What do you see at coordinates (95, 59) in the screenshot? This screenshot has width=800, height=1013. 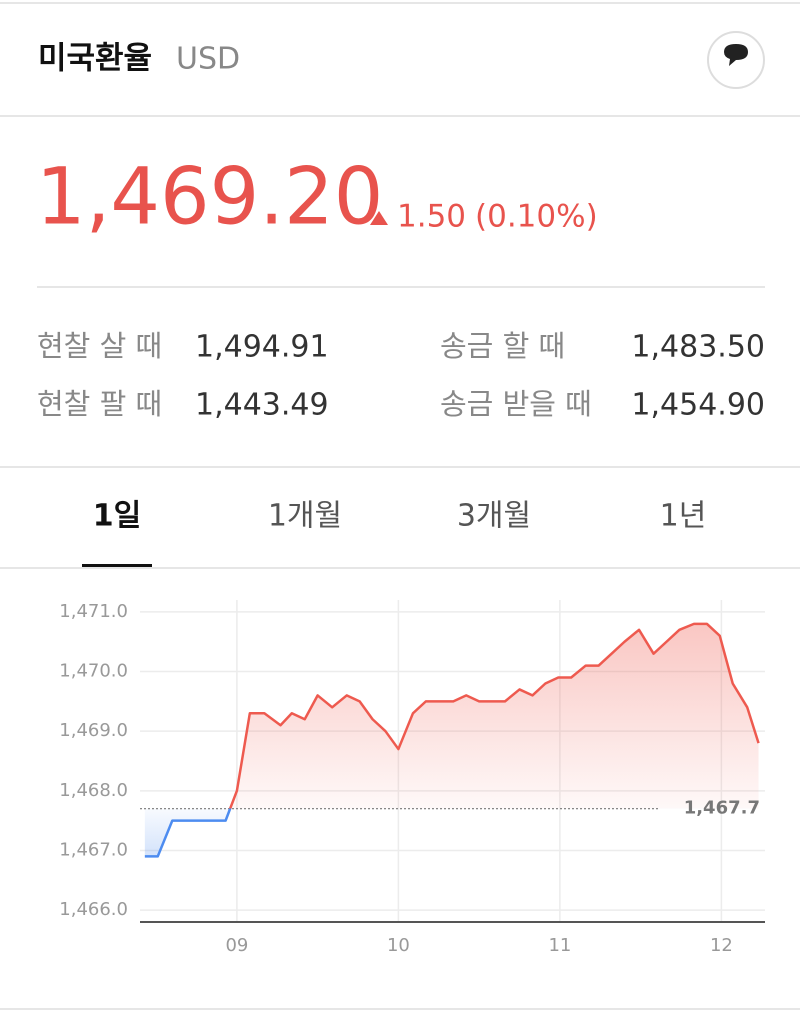 I see `title: 미국환율` at bounding box center [95, 59].